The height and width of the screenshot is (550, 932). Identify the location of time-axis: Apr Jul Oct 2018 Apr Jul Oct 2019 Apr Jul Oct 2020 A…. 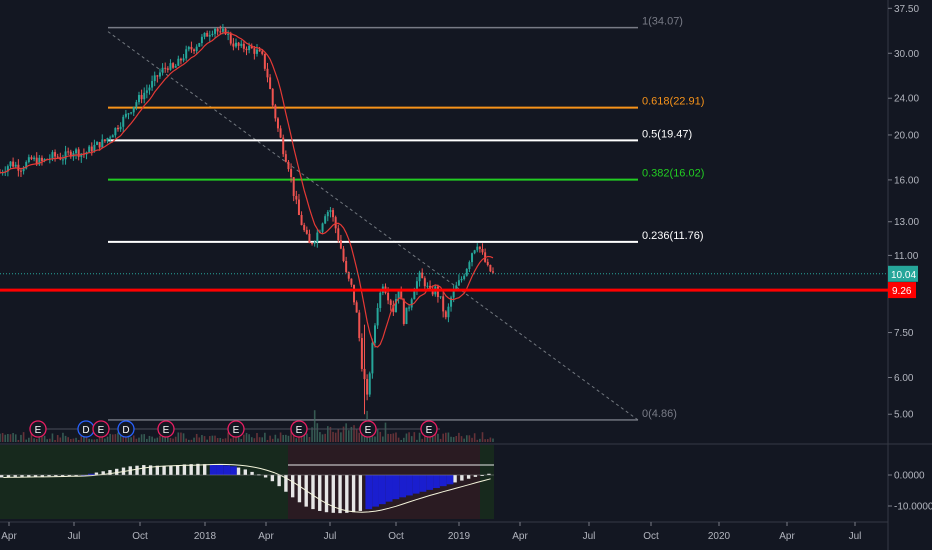
(431, 532).